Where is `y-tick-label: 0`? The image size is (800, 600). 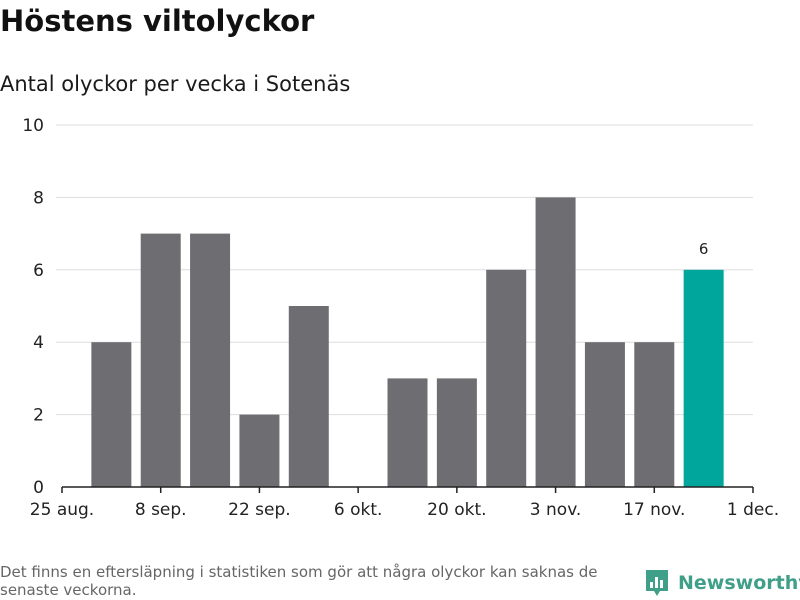 y-tick-label: 0 is located at coordinates (38, 488).